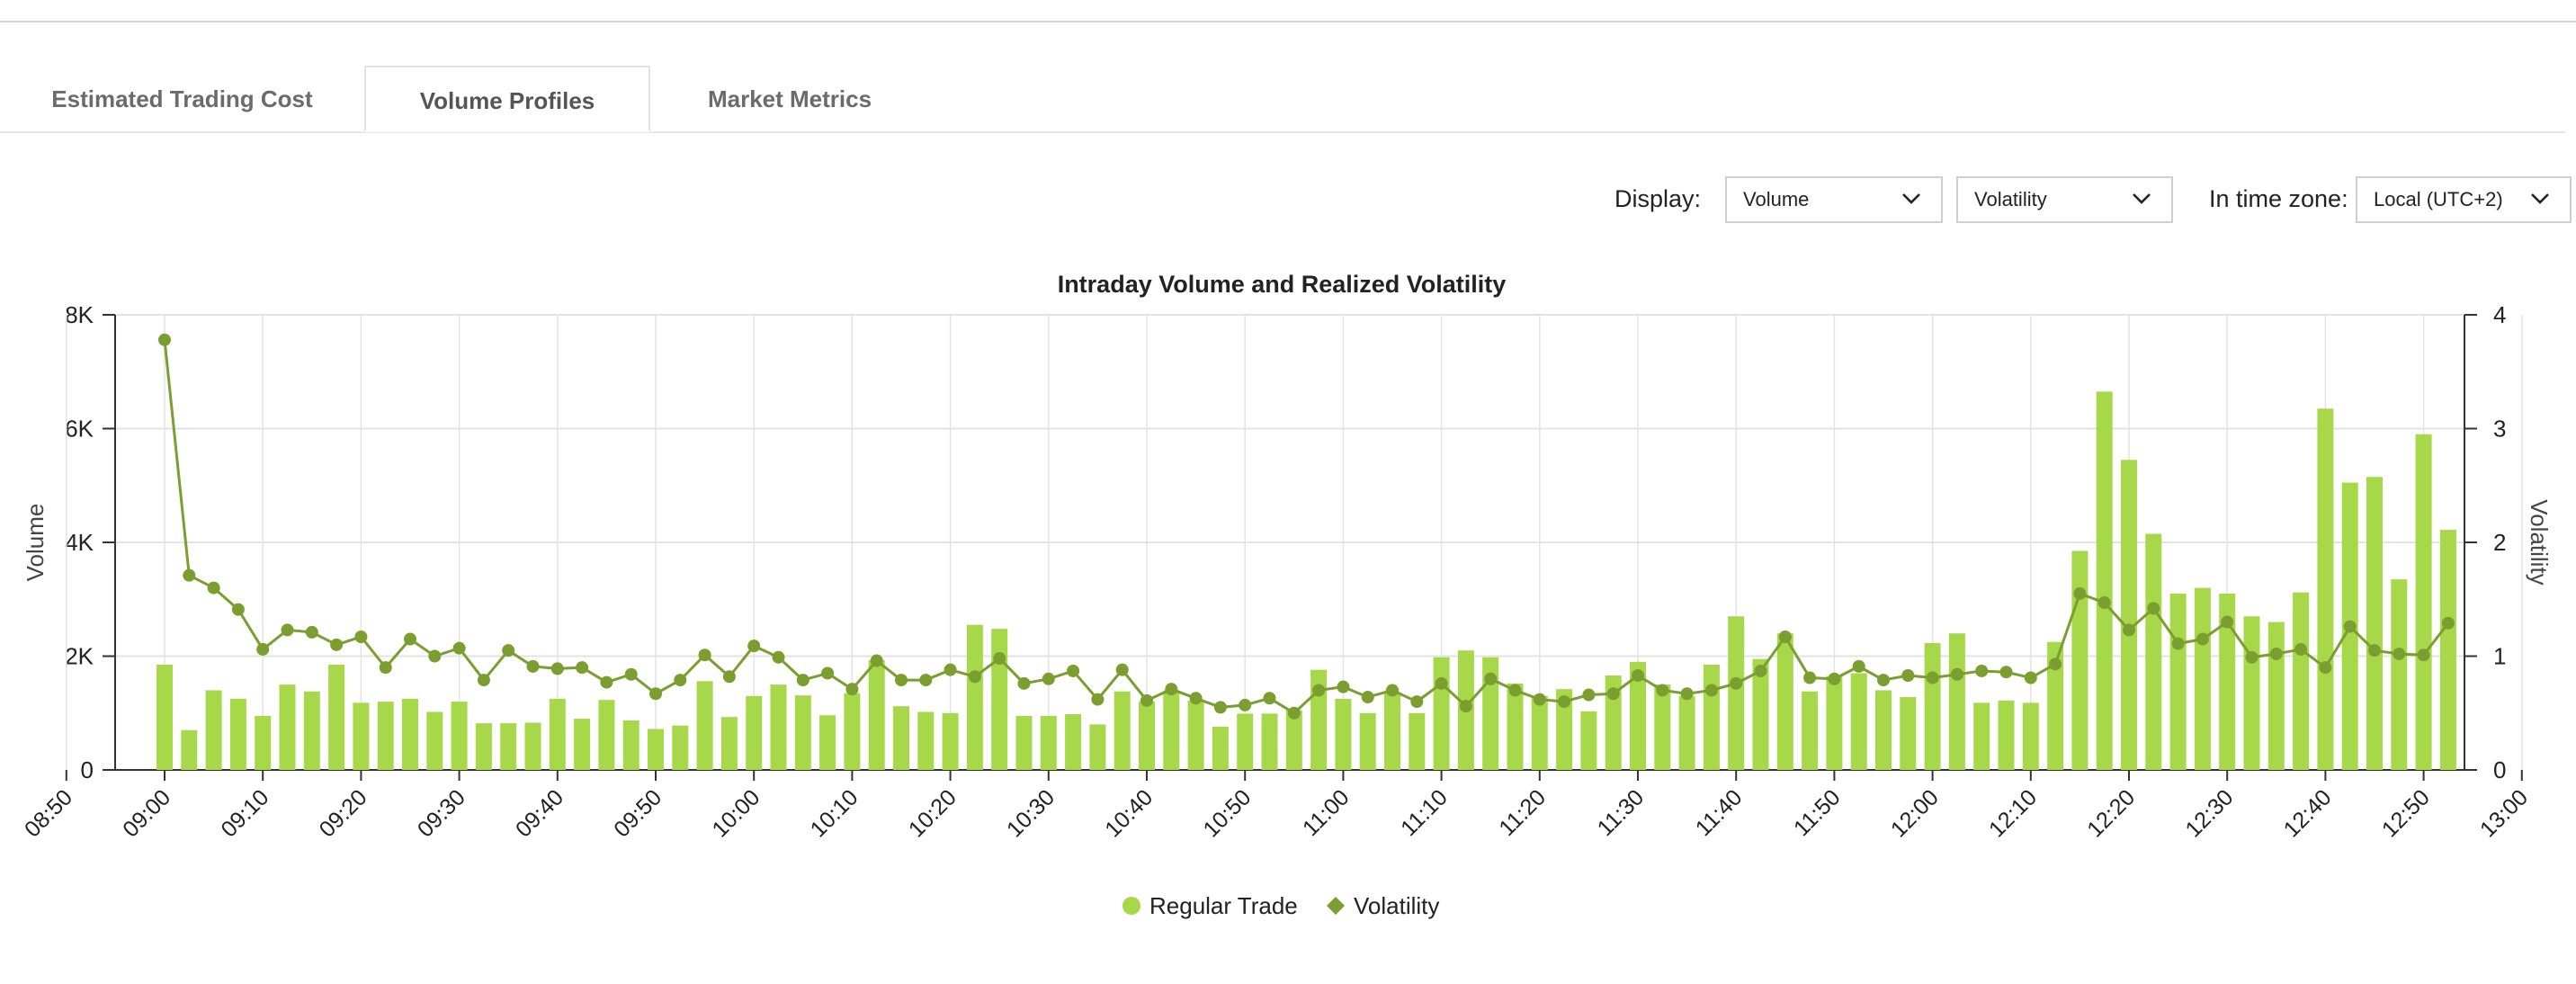  I want to click on tab-market-metrics: Market Metrics, so click(789, 98).